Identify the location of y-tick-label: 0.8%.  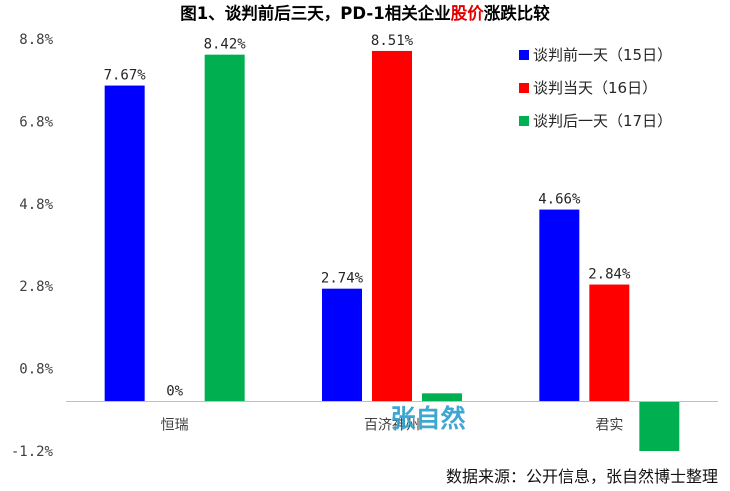
(36, 370).